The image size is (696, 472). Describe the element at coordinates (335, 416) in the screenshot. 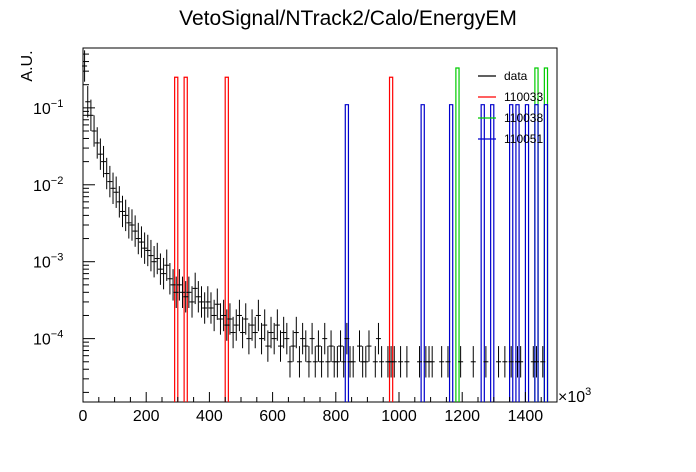

I see `x-tick-label: 800` at that location.